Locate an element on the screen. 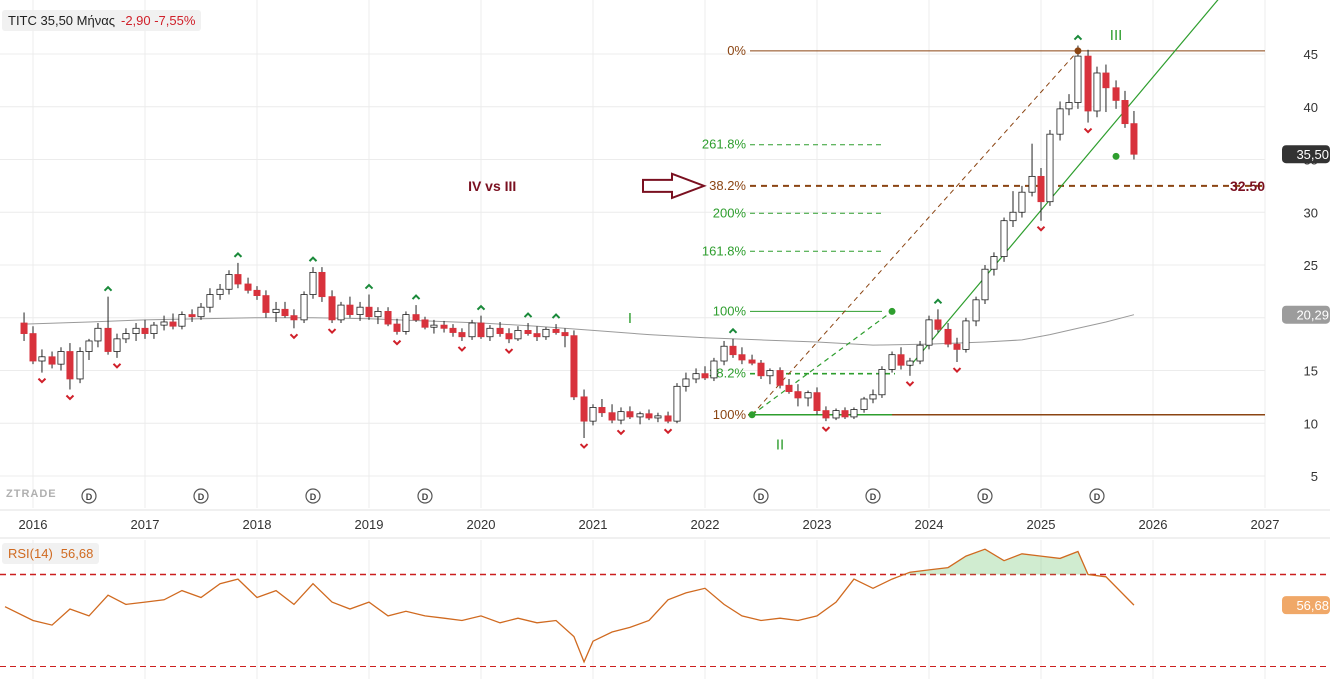 The width and height of the screenshot is (1330, 679). x-tick-label: 2018 is located at coordinates (257, 524).